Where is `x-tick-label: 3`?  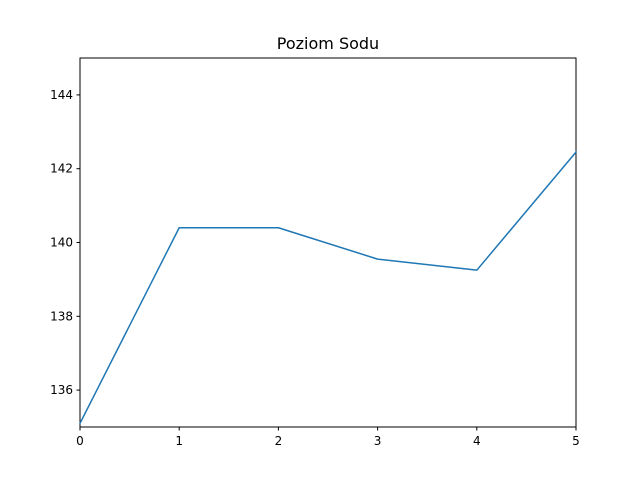
x-tick-label: 3 is located at coordinates (378, 441).